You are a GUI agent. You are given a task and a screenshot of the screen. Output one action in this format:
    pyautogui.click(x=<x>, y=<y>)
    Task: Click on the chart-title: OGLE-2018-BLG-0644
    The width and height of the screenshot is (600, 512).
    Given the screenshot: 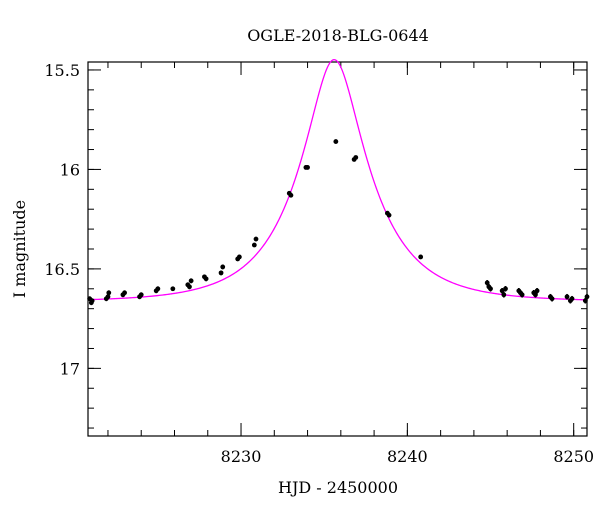 What is the action you would take?
    pyautogui.click(x=338, y=35)
    